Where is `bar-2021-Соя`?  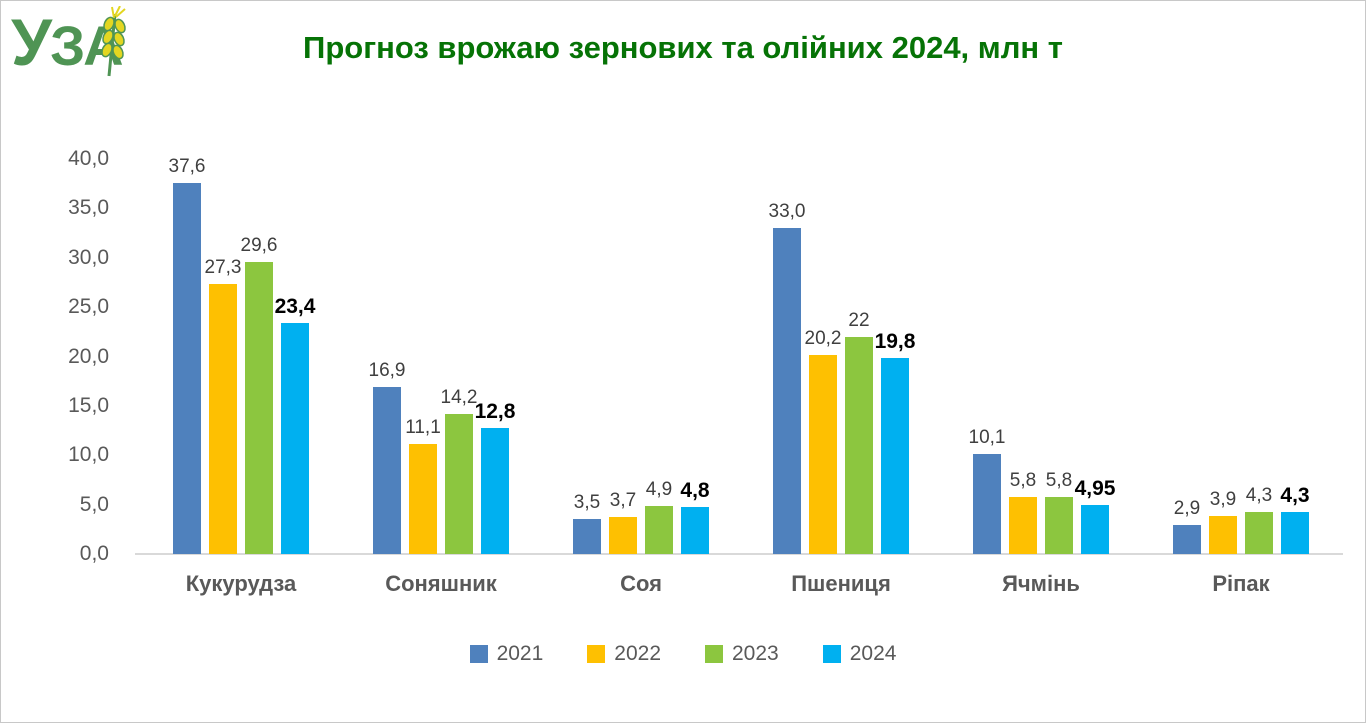 bar-2021-Соя is located at coordinates (587, 536).